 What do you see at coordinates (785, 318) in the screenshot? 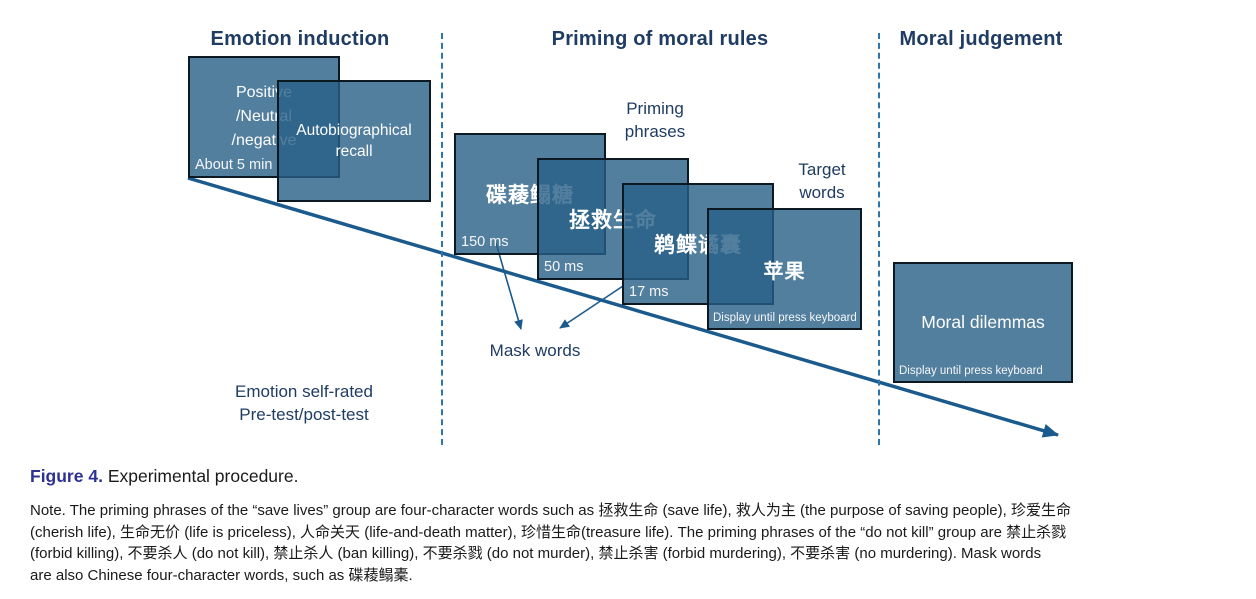
I see `target-duration: Display until press keyboard` at bounding box center [785, 318].